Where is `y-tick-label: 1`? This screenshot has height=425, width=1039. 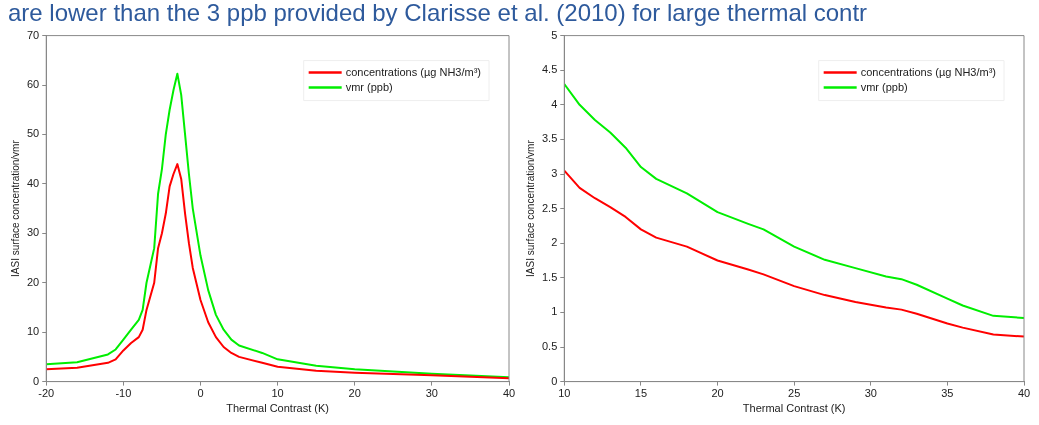
y-tick-label: 1 is located at coordinates (554, 311).